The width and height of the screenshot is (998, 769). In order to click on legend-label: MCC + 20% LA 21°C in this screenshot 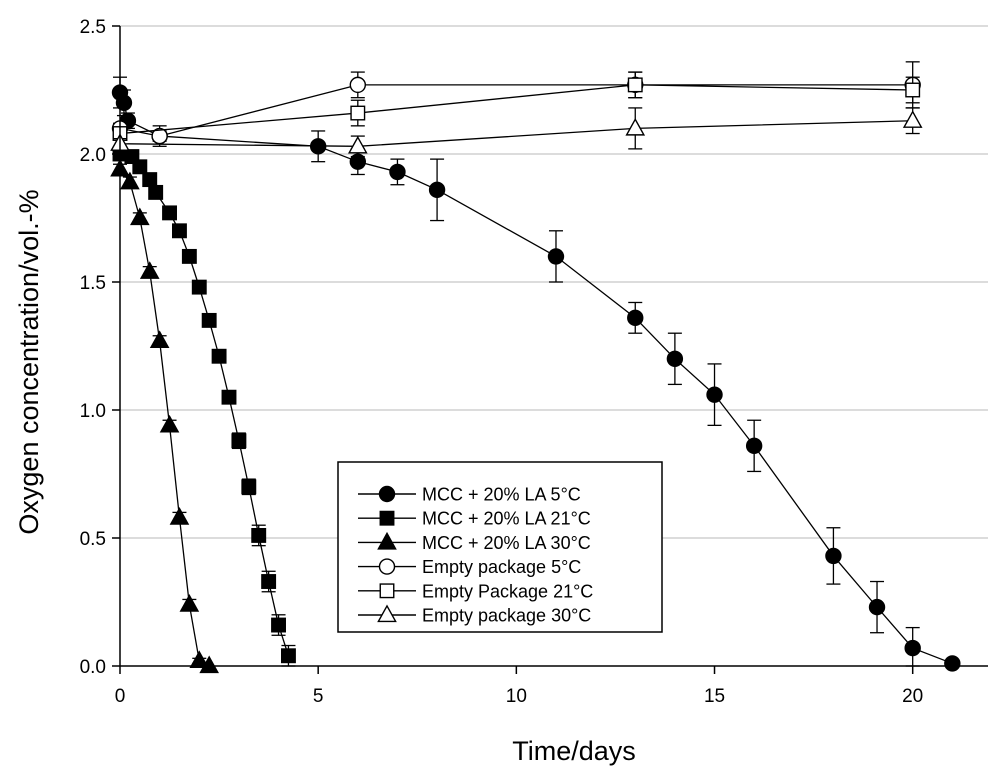, I will do `click(506, 519)`.